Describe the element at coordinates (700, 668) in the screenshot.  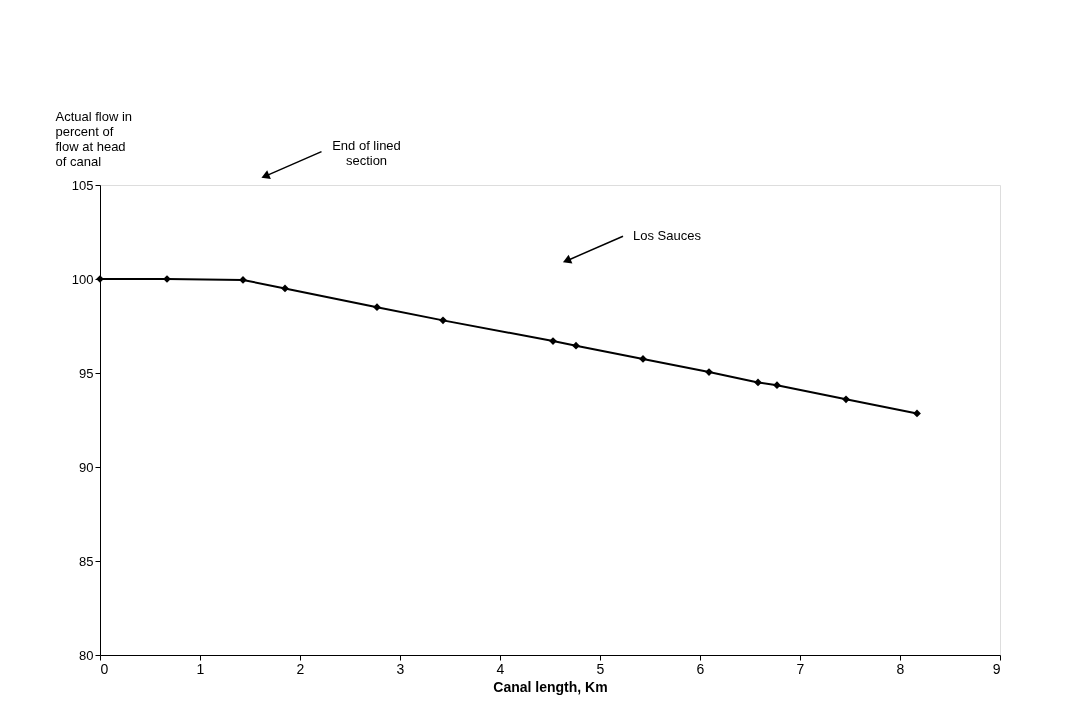
I see `x-tick-label: 6` at that location.